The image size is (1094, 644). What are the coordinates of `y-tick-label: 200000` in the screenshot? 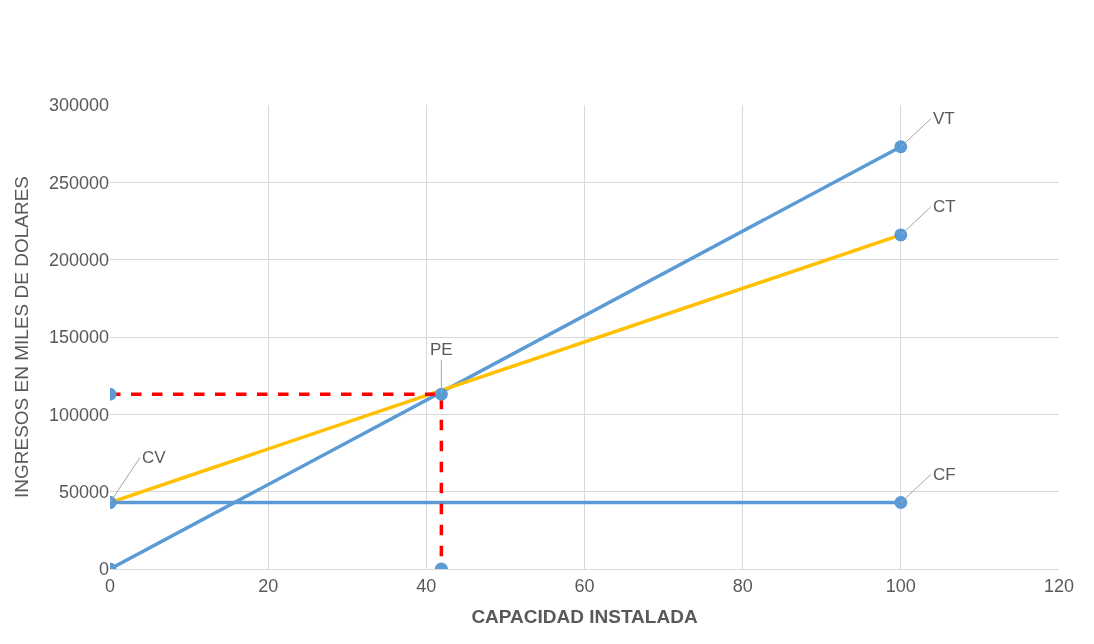 It's located at (78, 259).